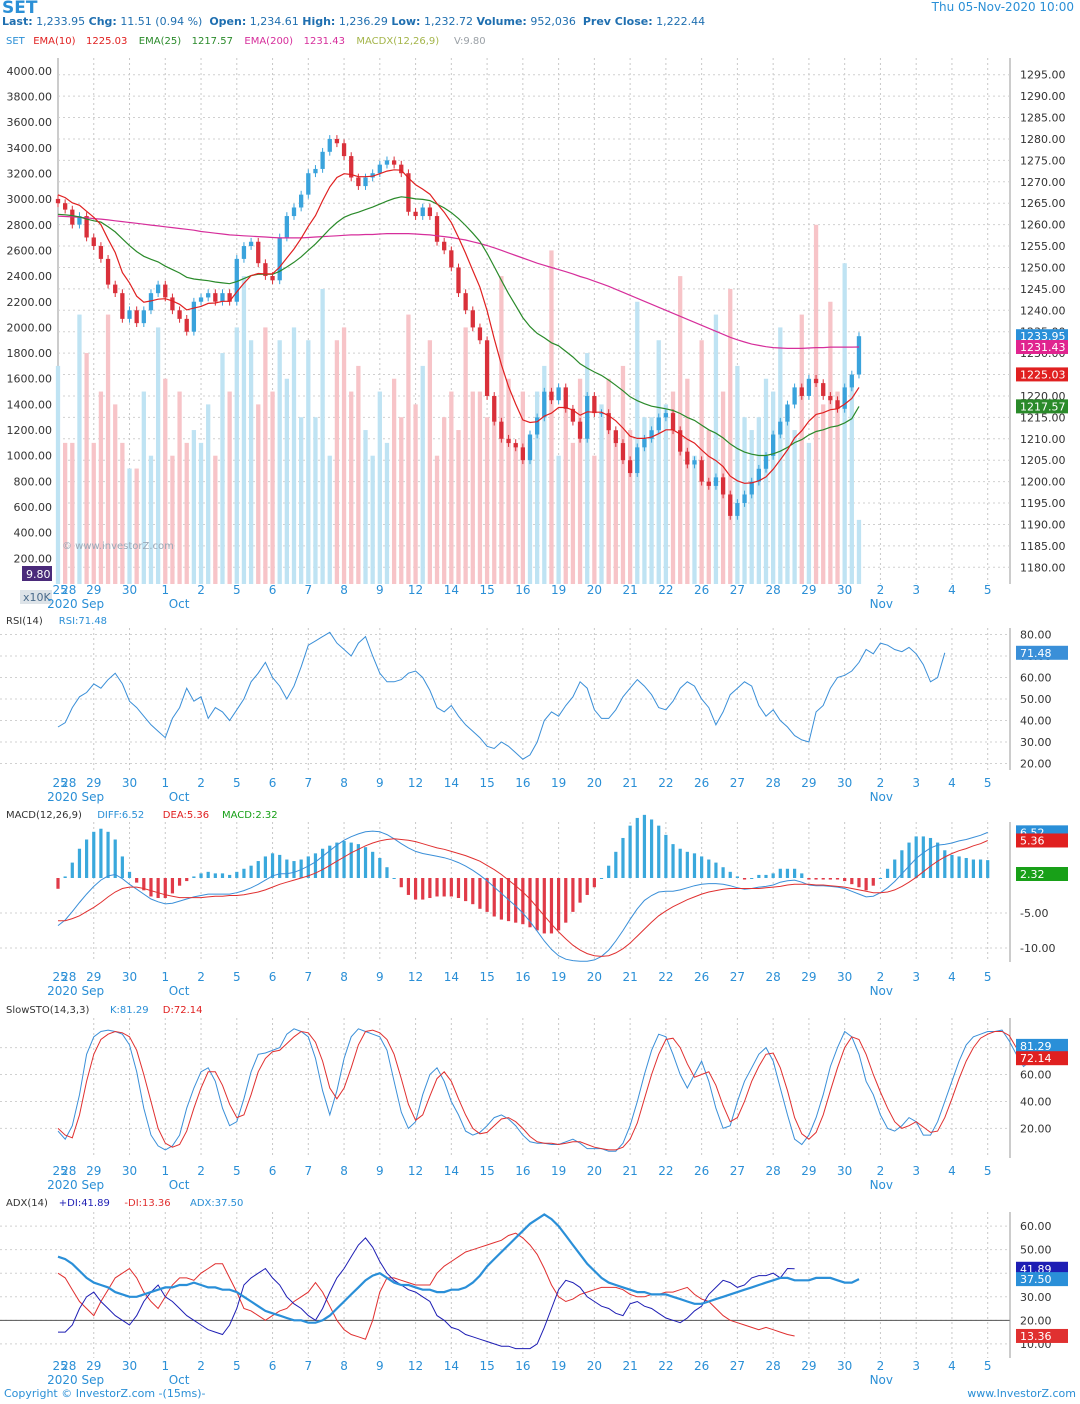  What do you see at coordinates (1021, 1393) in the screenshot?
I see `website-link: www.InvestorZ.com` at bounding box center [1021, 1393].